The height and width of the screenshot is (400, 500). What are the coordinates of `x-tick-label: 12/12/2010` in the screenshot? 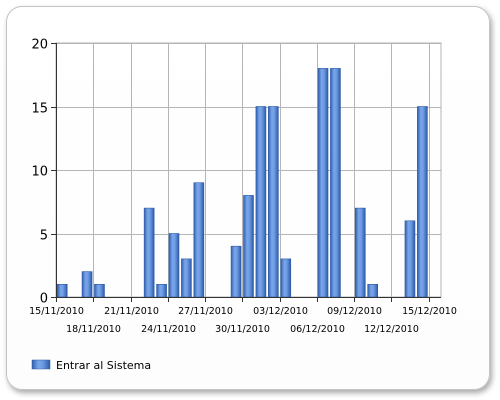 It's located at (391, 329).